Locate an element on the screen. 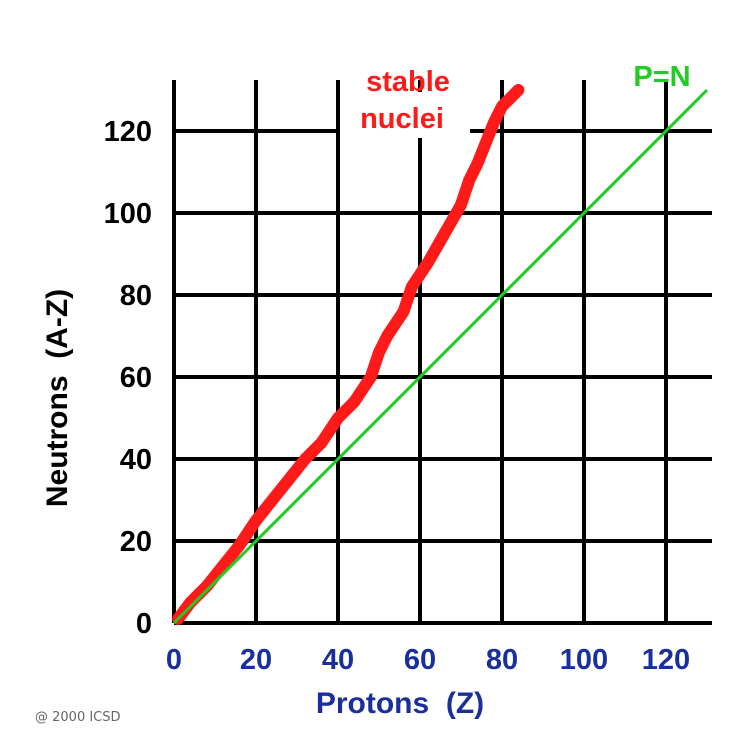 The image size is (738, 754). annotation-stable: stable is located at coordinates (408, 82).